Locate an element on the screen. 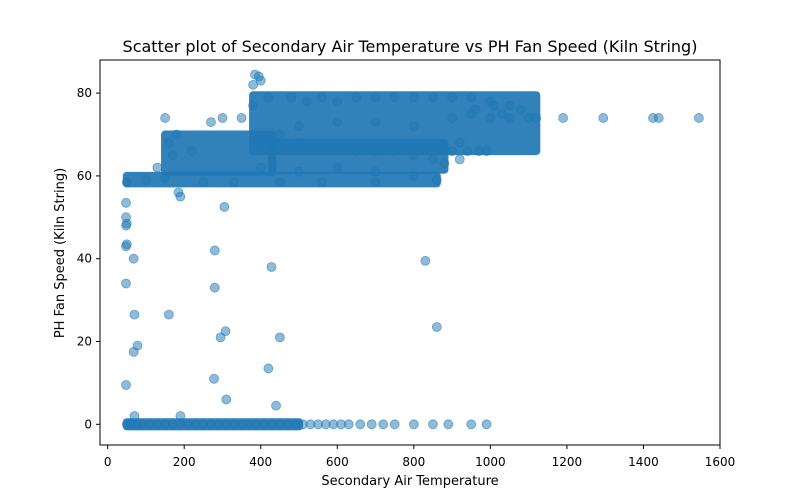  y-tick-label: 20 is located at coordinates (84, 342).